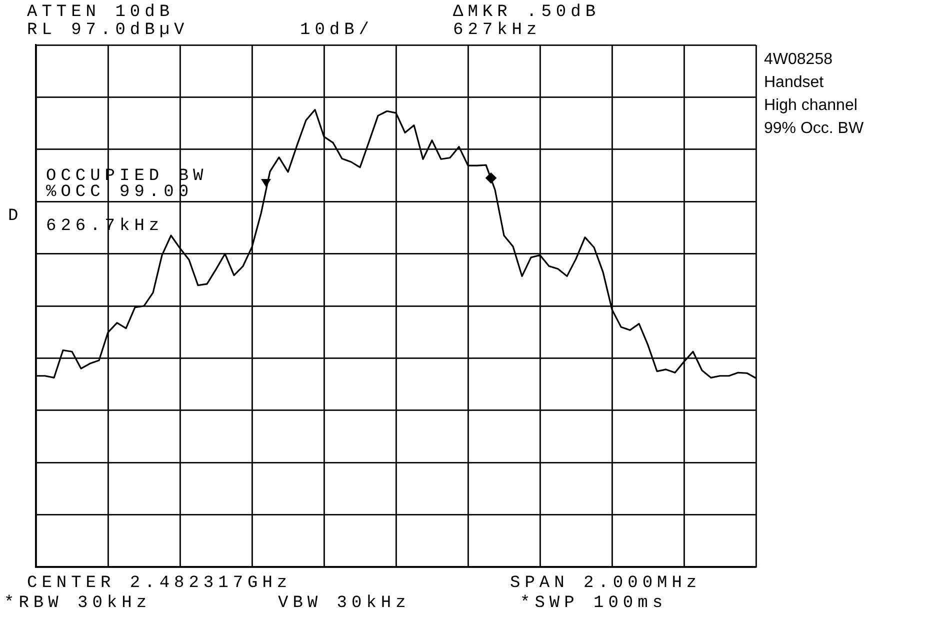 Image resolution: width=935 pixels, height=633 pixels. I want to click on text: ΔMKR .50dB, so click(526, 12).